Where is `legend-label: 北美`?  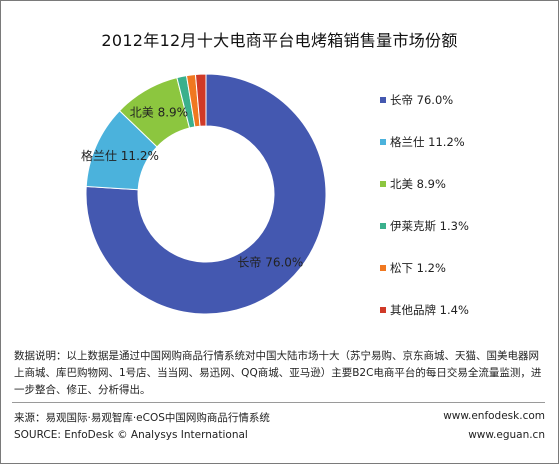 legend-label: 北美 is located at coordinates (401, 184).